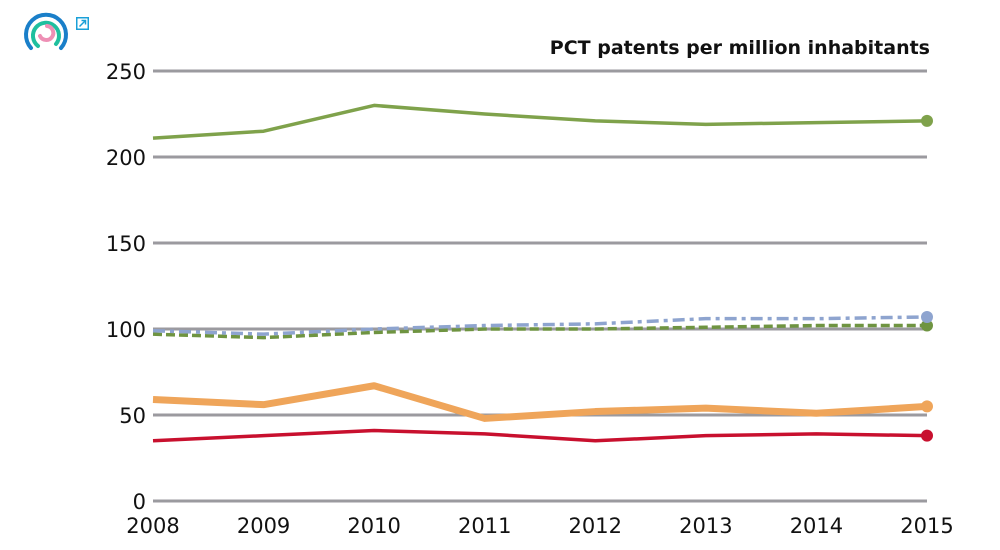  Describe the element at coordinates (595, 526) in the screenshot. I see `x-tick-label: 2012` at that location.